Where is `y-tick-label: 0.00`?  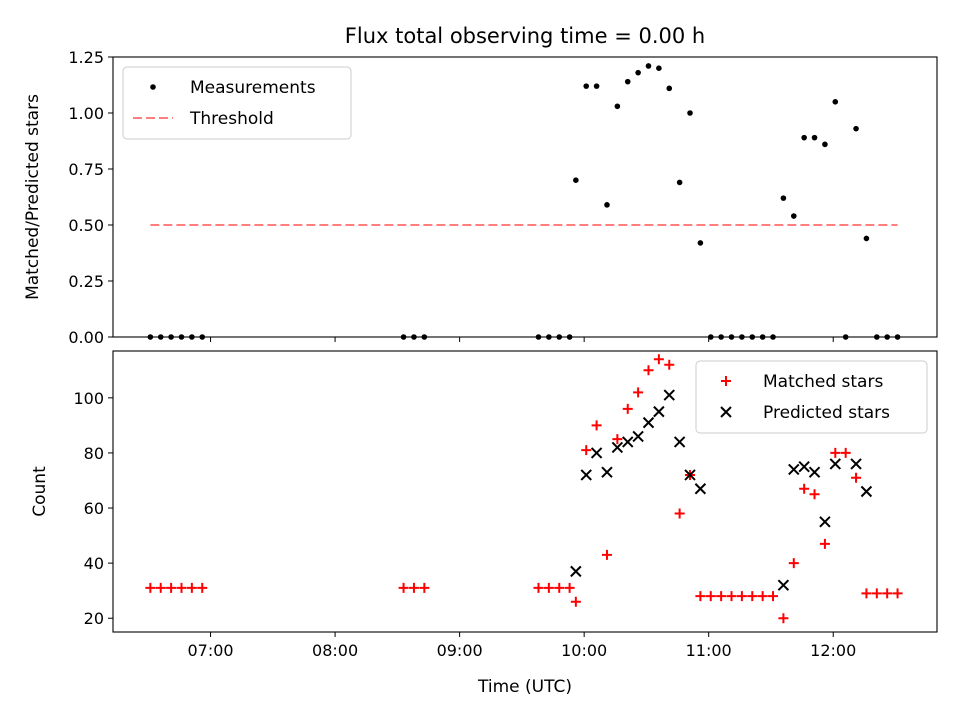 y-tick-label: 0.00 is located at coordinates (86, 337).